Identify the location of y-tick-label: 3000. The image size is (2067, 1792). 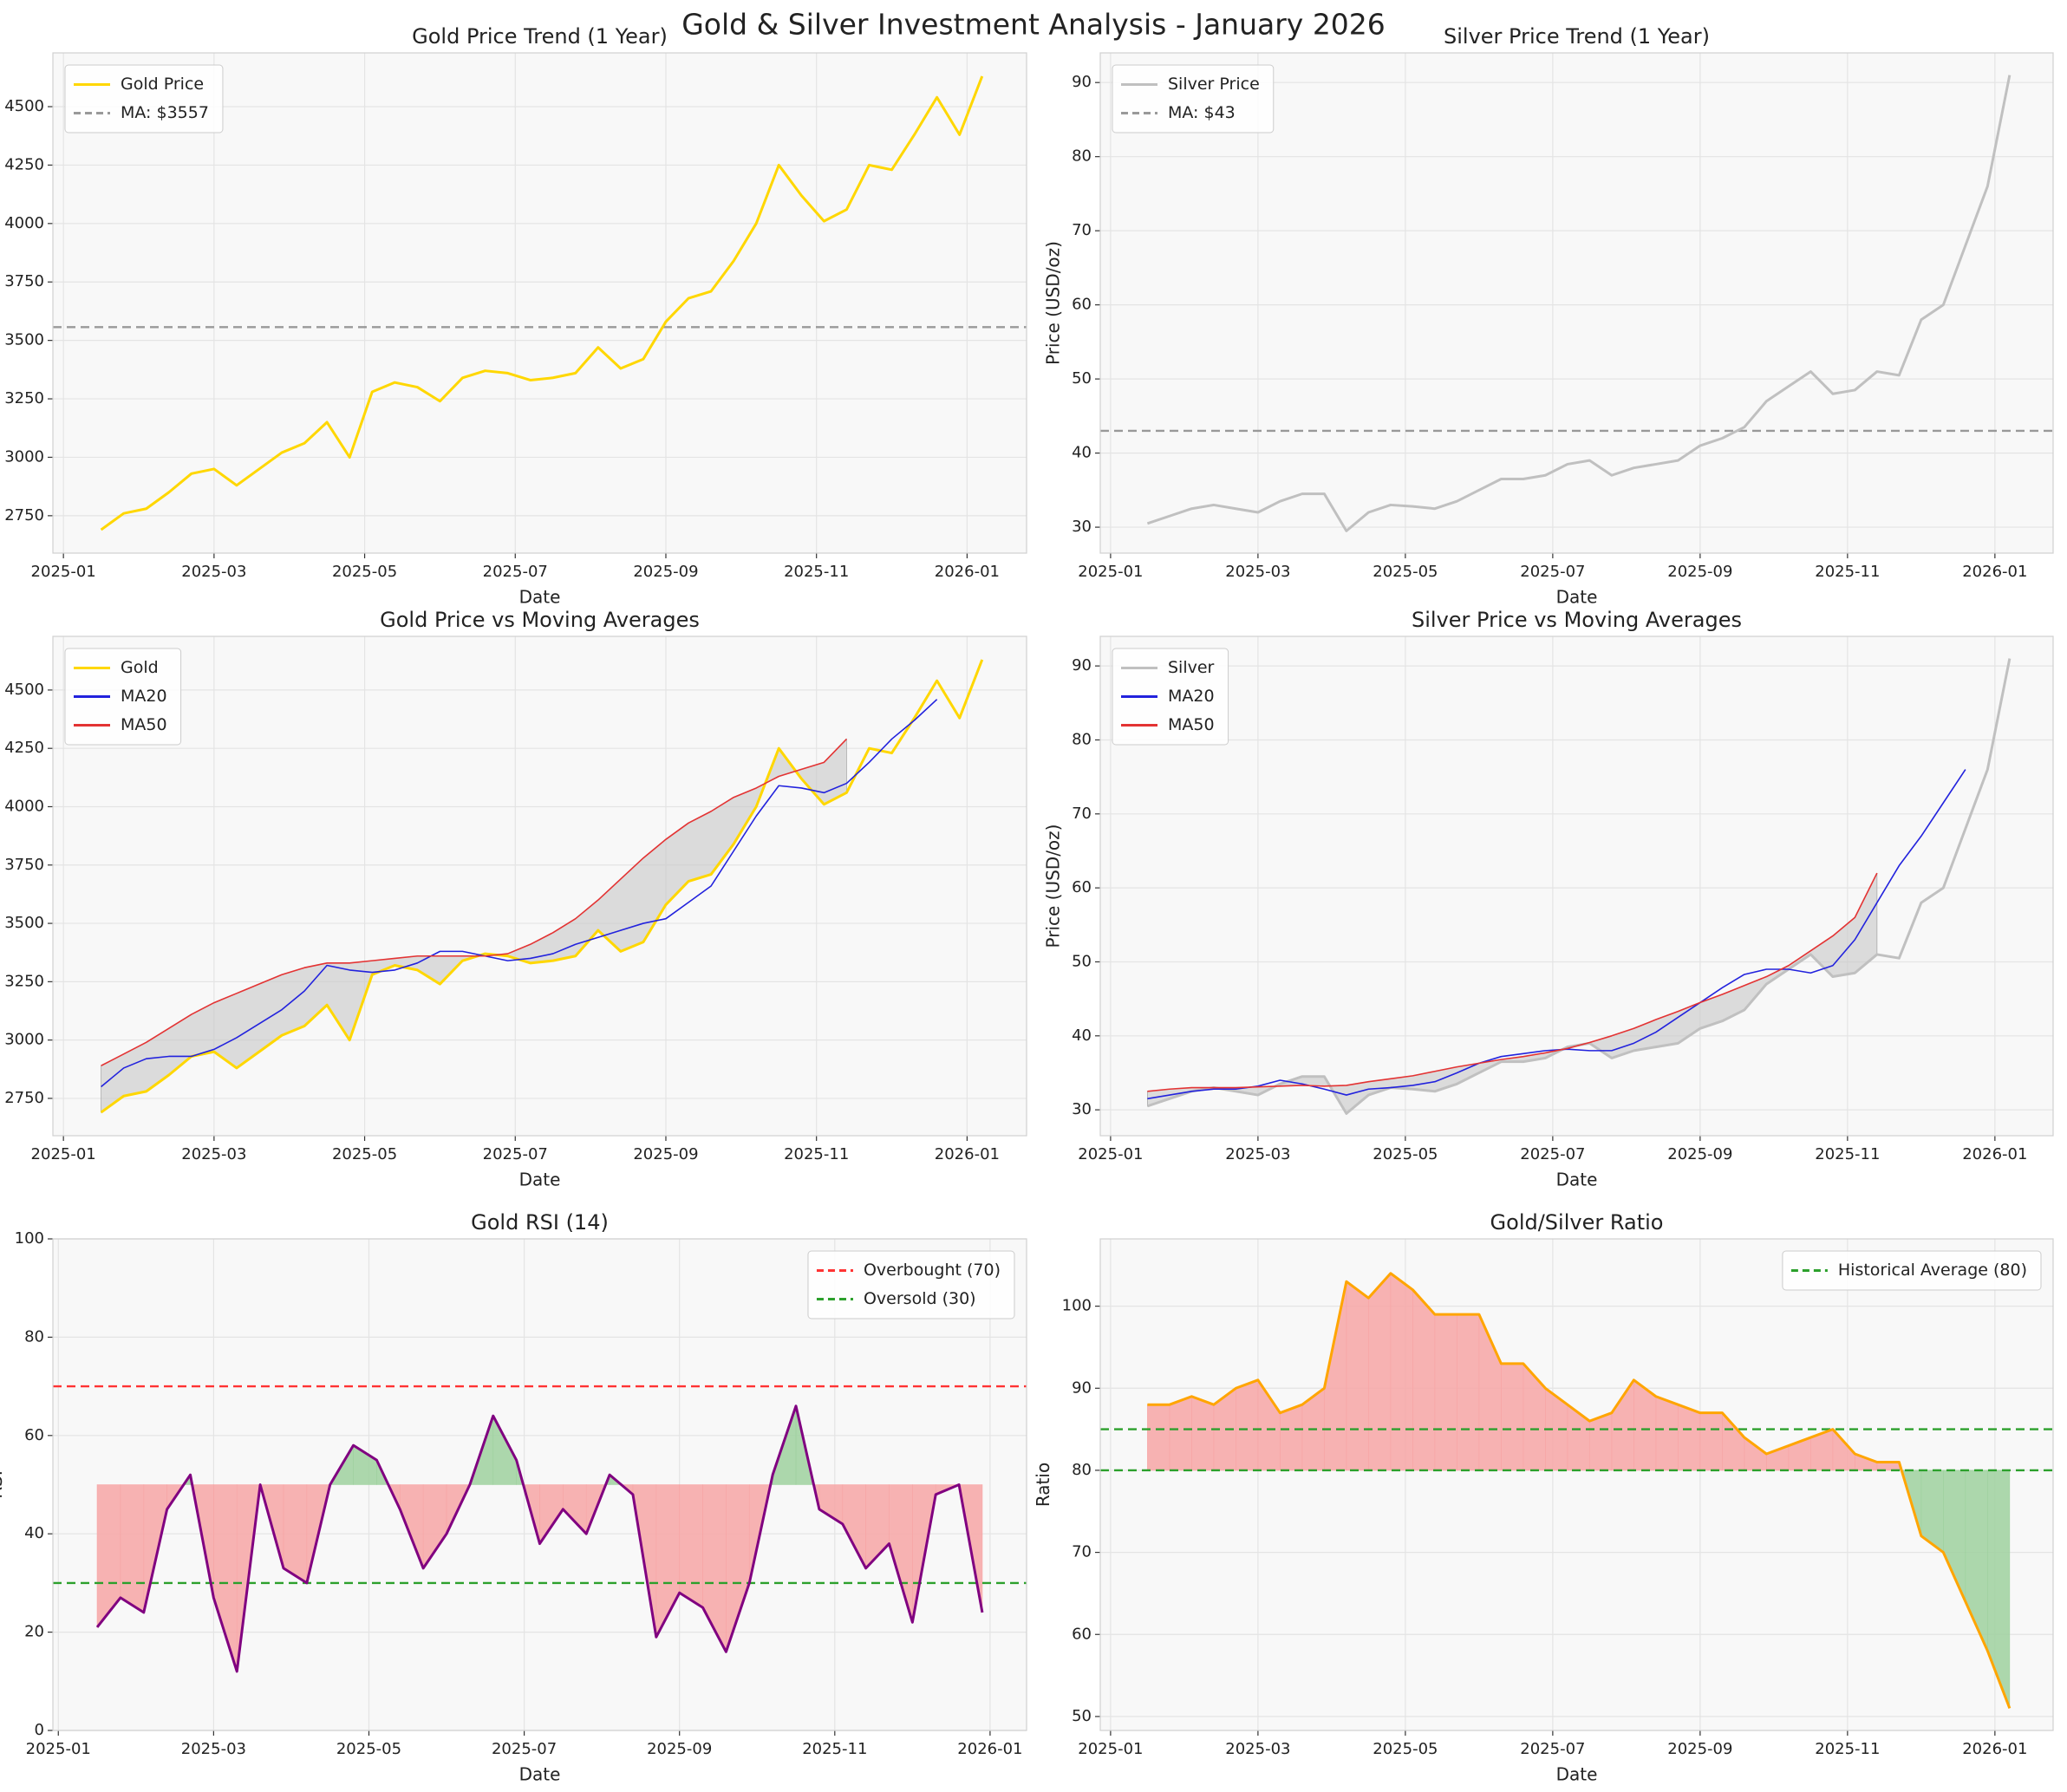
(24, 456).